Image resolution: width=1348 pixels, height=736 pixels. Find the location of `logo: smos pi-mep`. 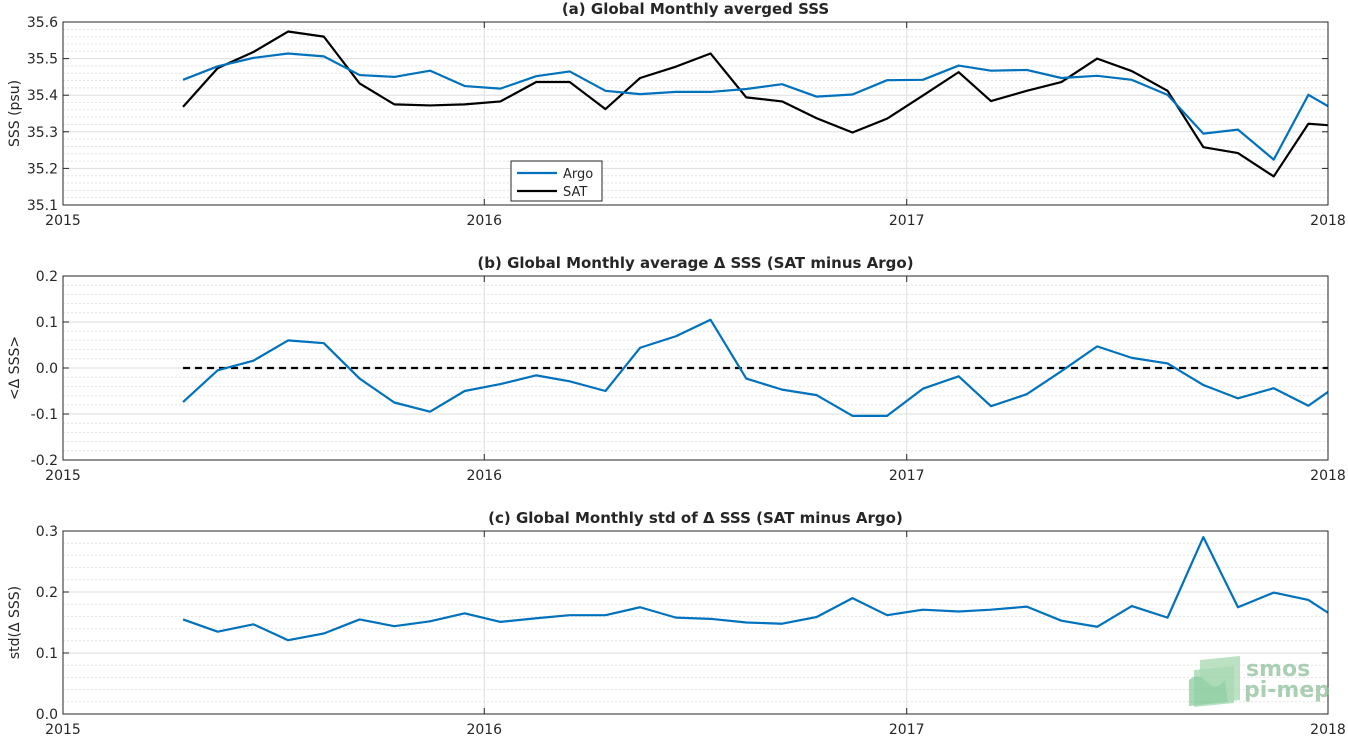

logo: smos pi-mep is located at coordinates (1259, 681).